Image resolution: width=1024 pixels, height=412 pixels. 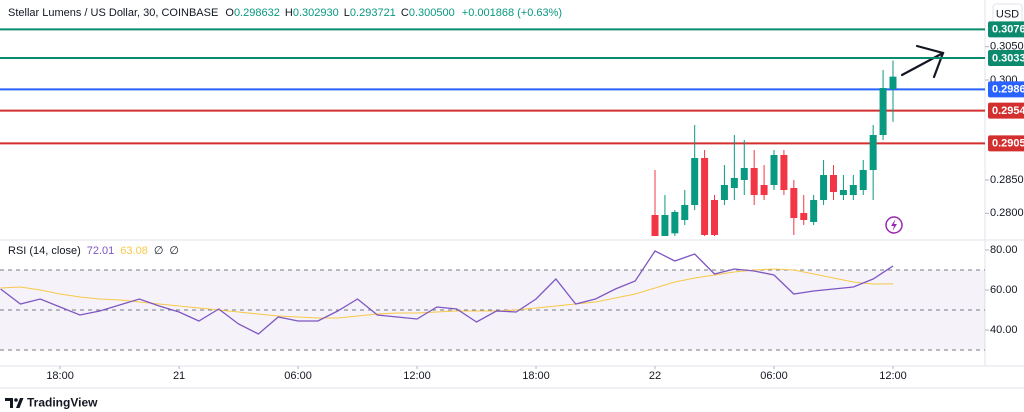 I want to click on level-label: 0.2954, so click(x=1008, y=111).